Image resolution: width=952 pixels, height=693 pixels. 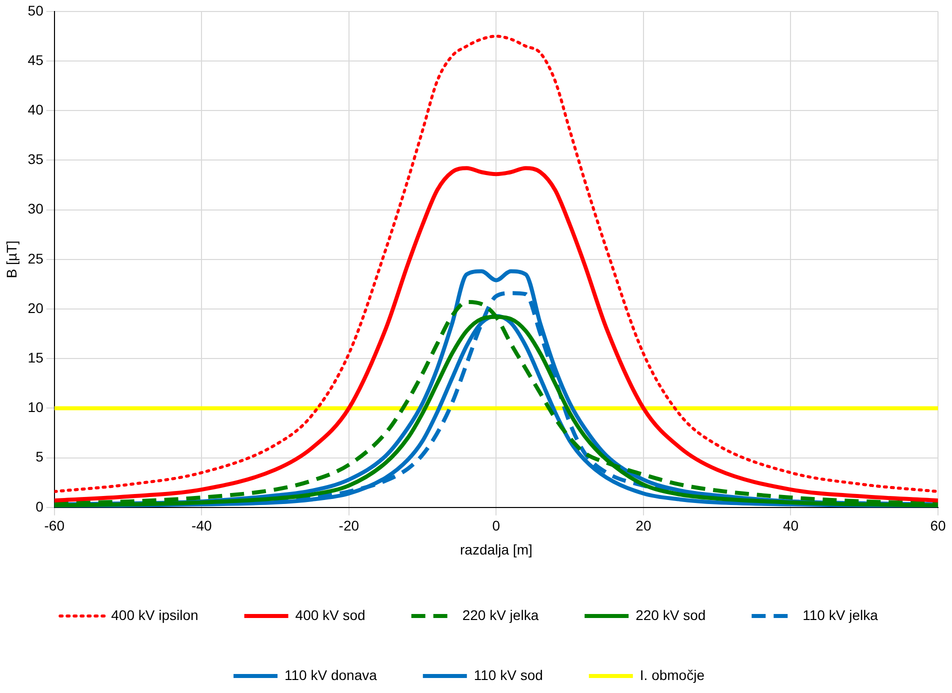 I want to click on y-tick-label: 5, so click(x=40, y=456).